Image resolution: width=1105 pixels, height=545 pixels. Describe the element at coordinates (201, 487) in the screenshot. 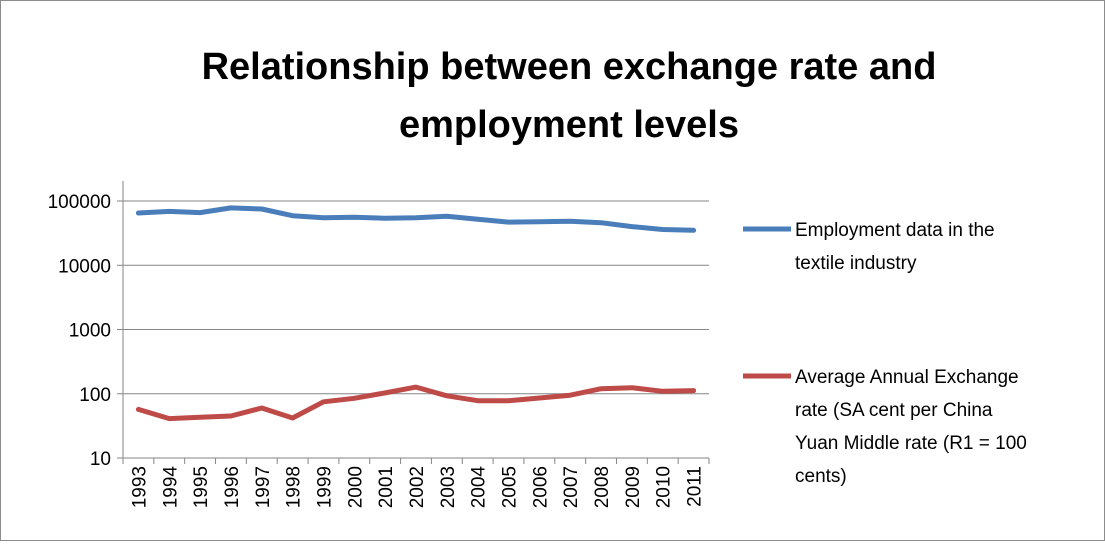

I see `x-tick-label: 1995` at that location.